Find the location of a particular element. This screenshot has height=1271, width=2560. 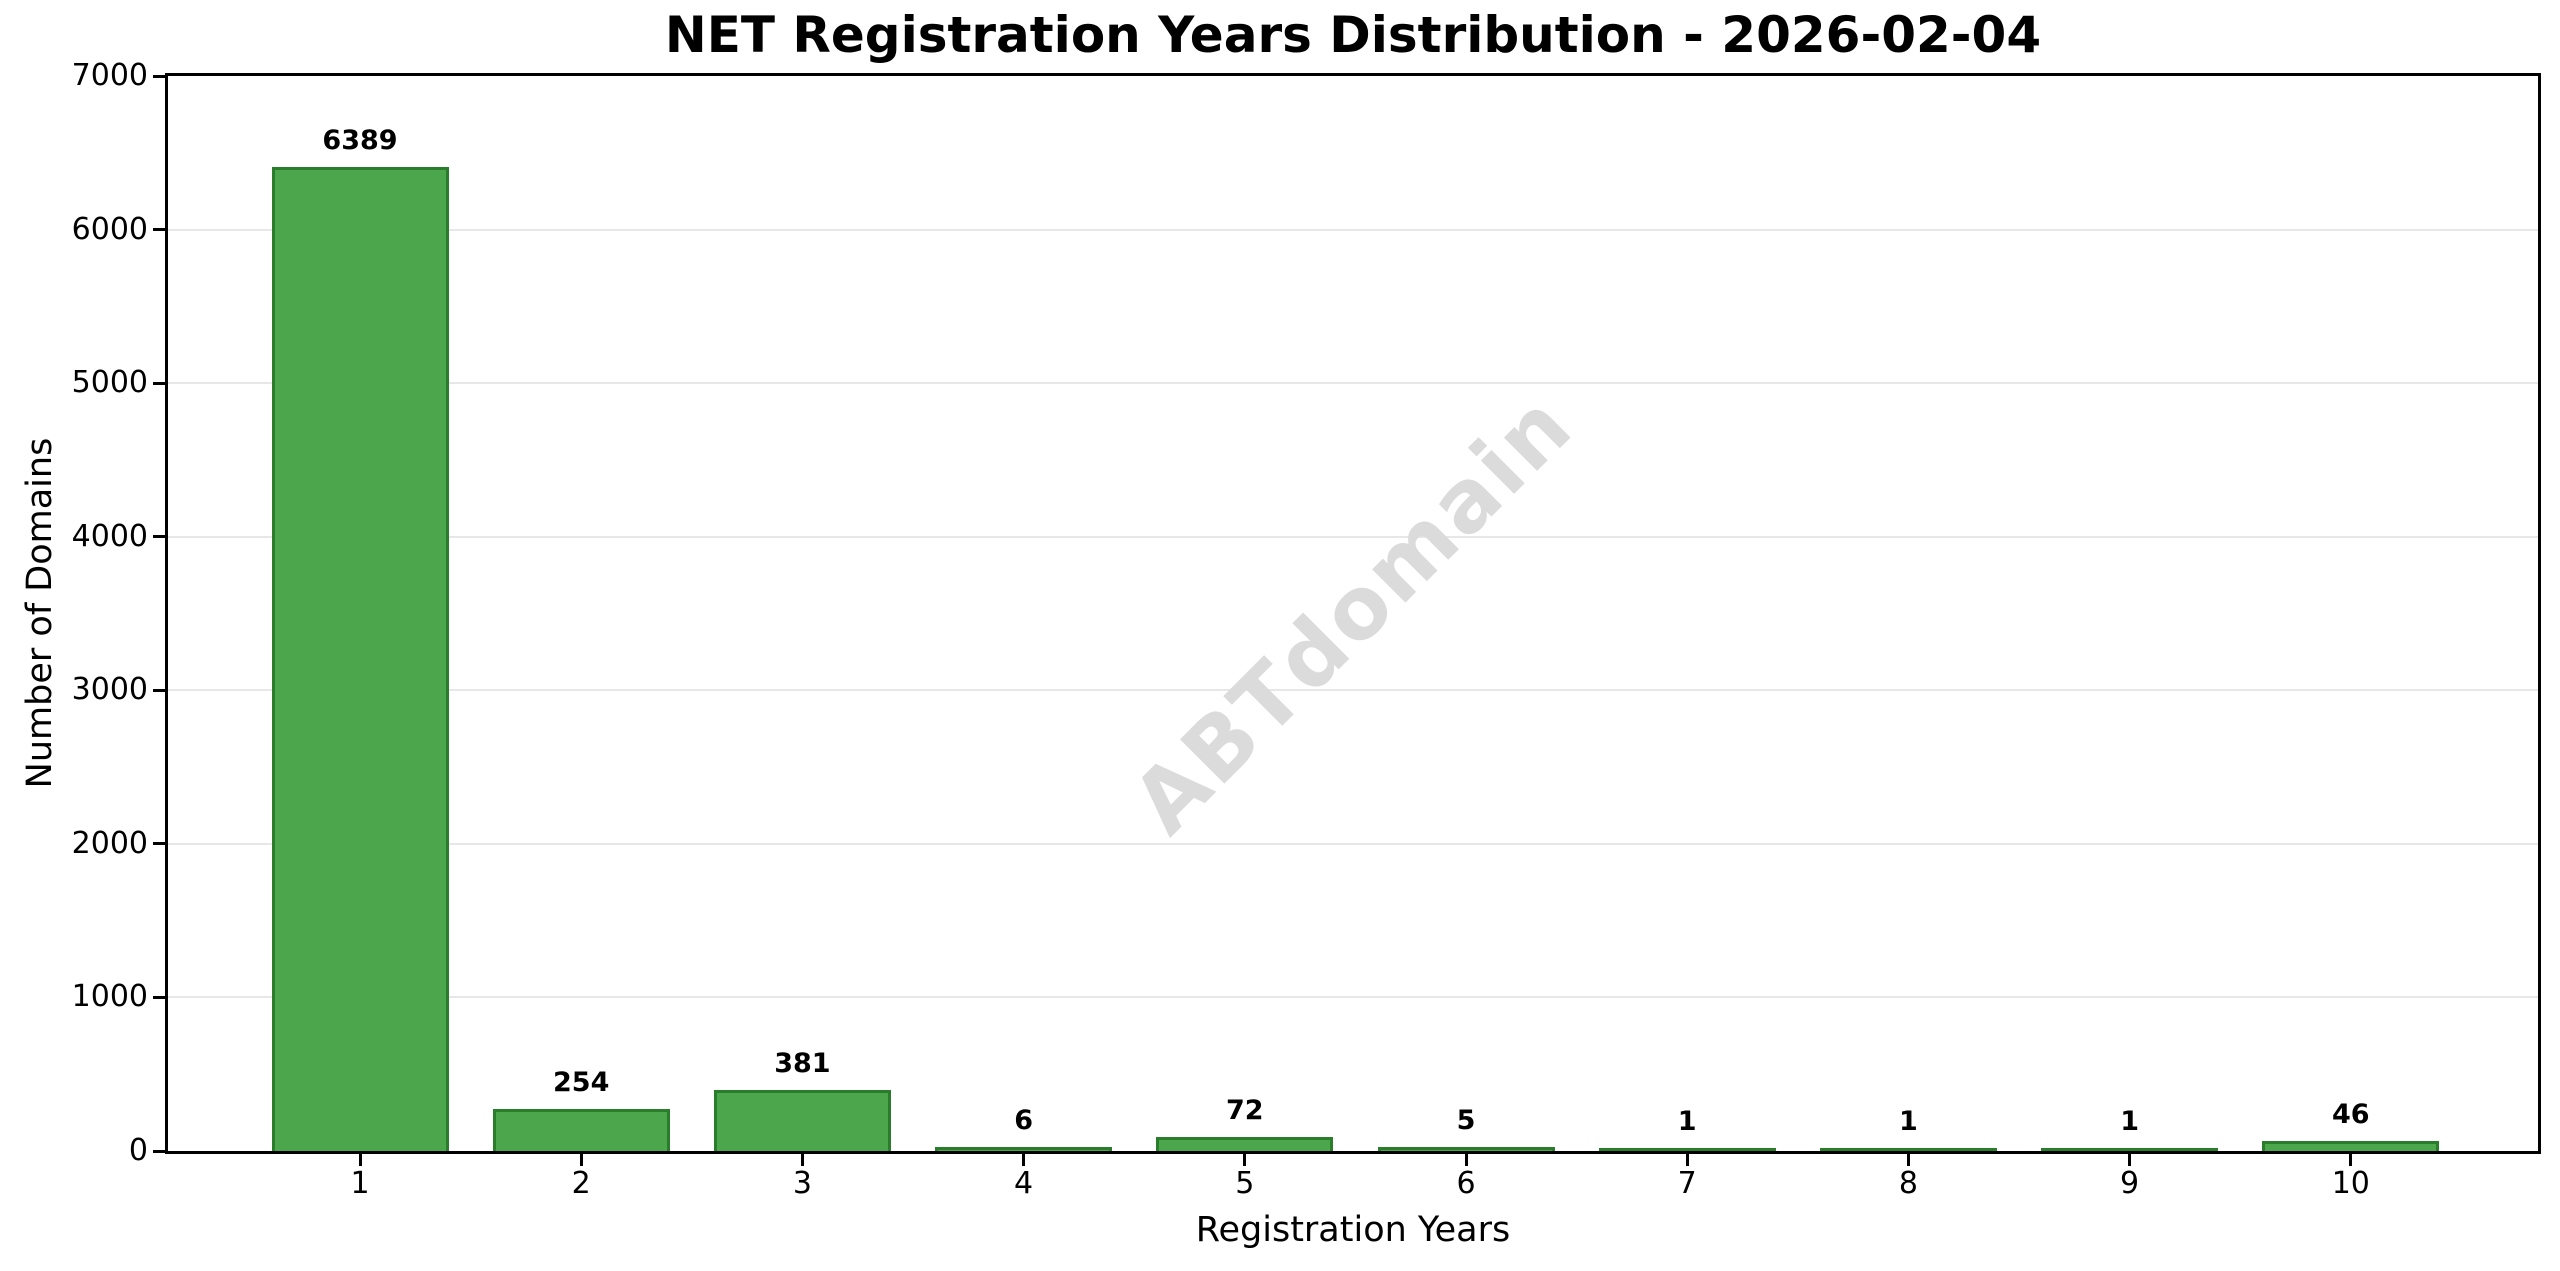

ytick-label: 5000 is located at coordinates (109, 383).